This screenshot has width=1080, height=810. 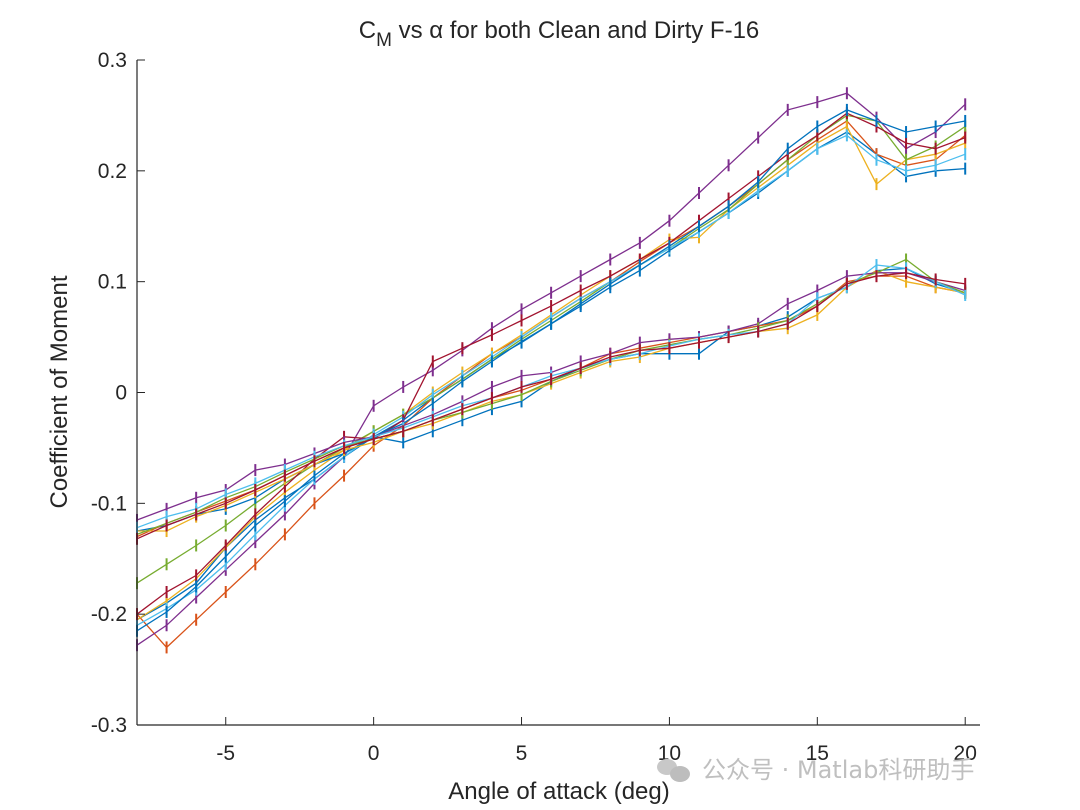 What do you see at coordinates (112, 60) in the screenshot?
I see `y-tick-label: 0.3` at bounding box center [112, 60].